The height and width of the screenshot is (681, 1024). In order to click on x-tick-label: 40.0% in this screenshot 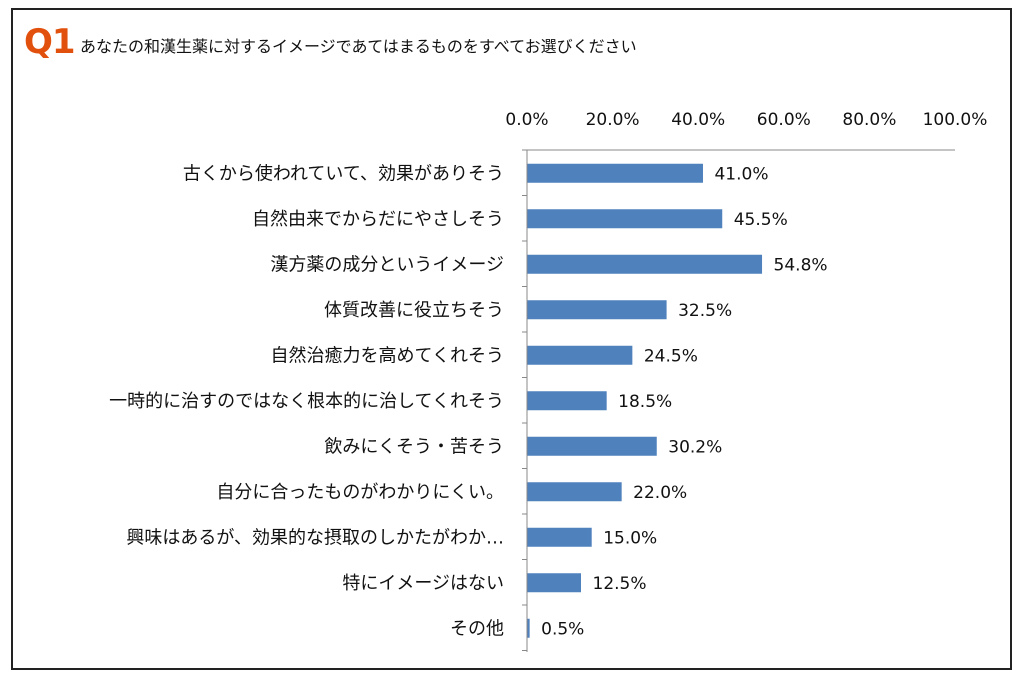, I will do `click(698, 120)`.